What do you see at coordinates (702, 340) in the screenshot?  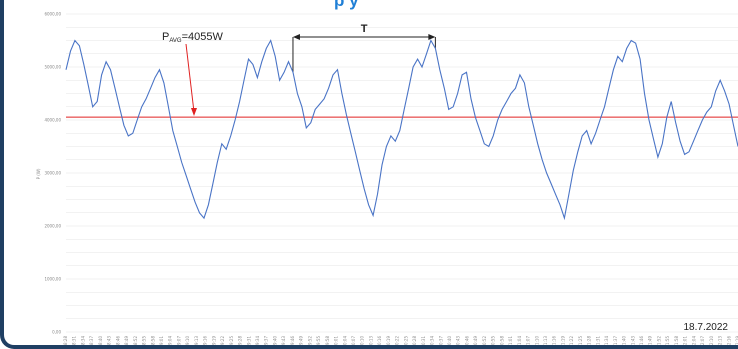 I see `x-tick-label: 12:07` at bounding box center [702, 340].